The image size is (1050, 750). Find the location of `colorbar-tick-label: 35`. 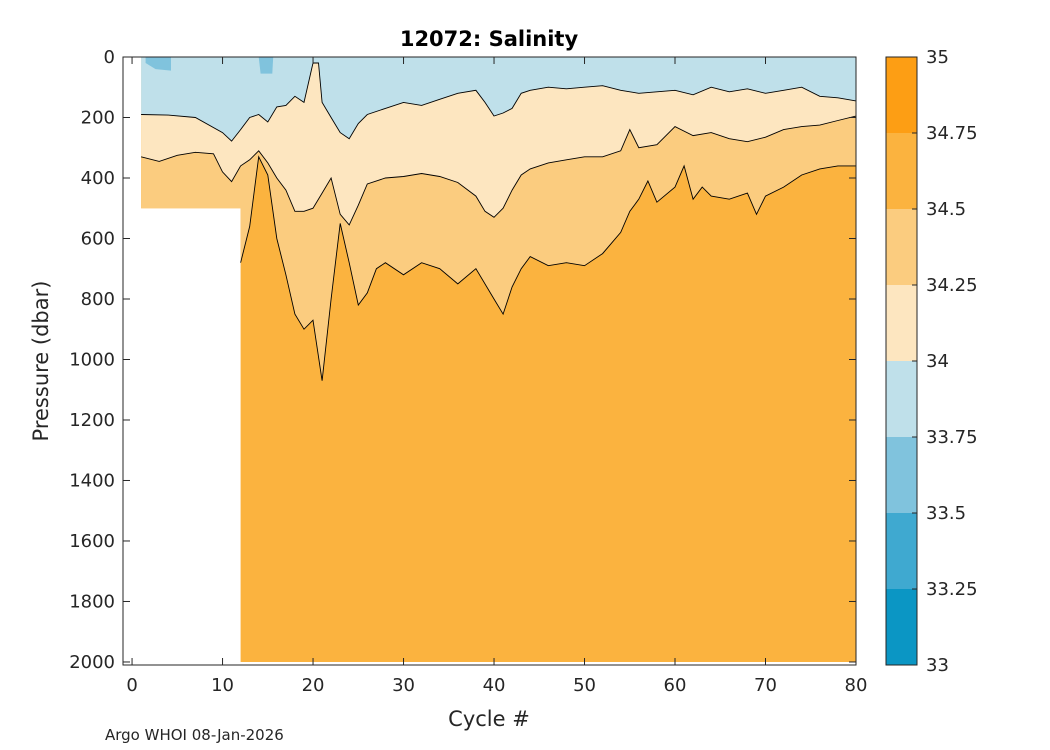

colorbar-tick-label: 35 is located at coordinates (937, 57).